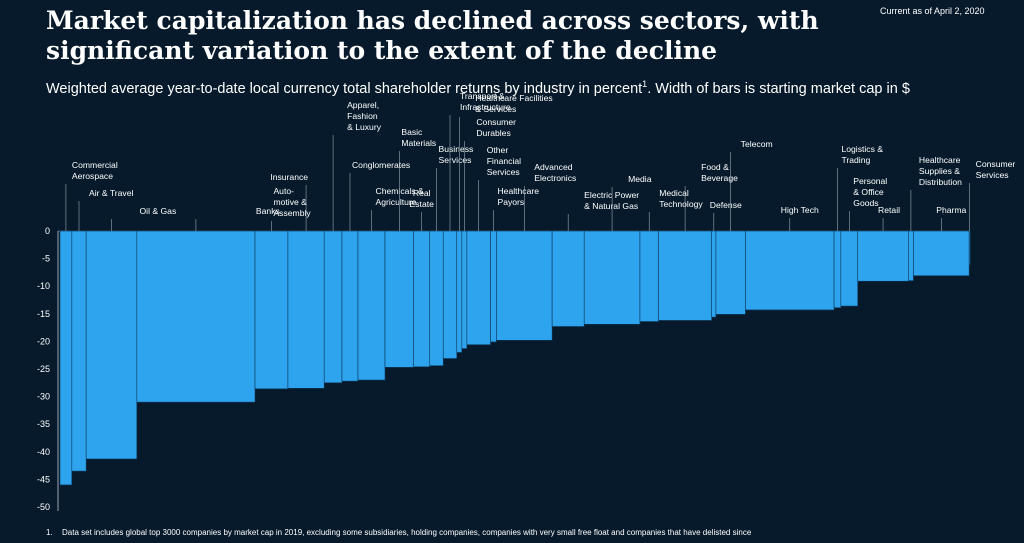 The height and width of the screenshot is (543, 1024). What do you see at coordinates (46, 259) in the screenshot?
I see `y-tick-label: -5` at bounding box center [46, 259].